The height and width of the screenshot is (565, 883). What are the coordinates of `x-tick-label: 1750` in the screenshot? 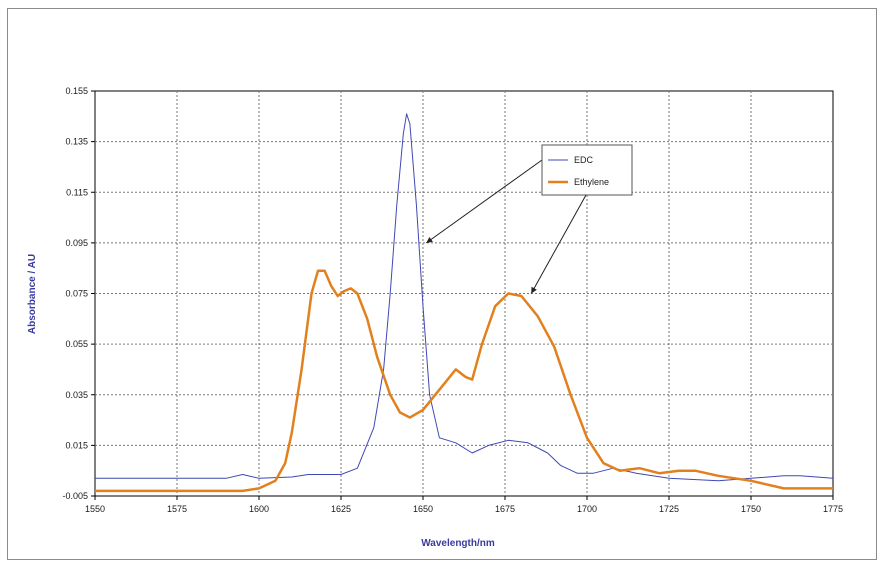 It's located at (751, 509).